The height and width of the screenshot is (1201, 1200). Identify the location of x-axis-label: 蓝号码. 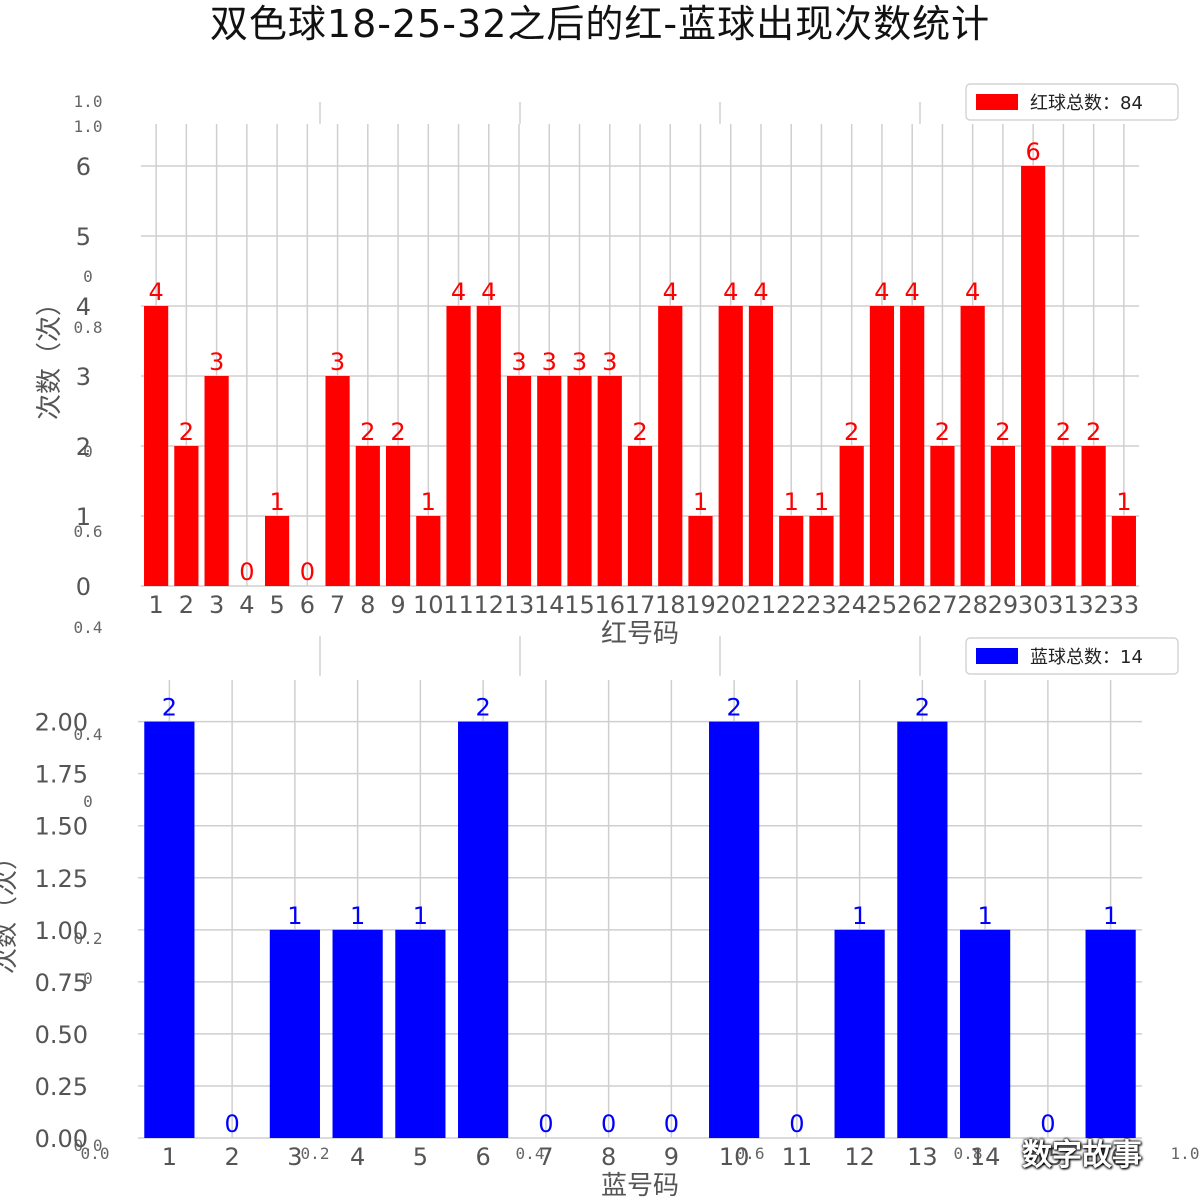
(640, 1186).